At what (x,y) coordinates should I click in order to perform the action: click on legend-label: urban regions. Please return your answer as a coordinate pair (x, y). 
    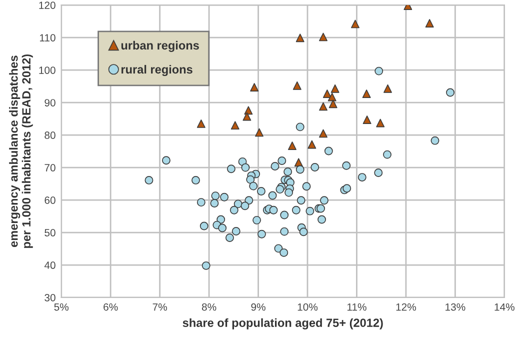
    Looking at the image, I should click on (160, 46).